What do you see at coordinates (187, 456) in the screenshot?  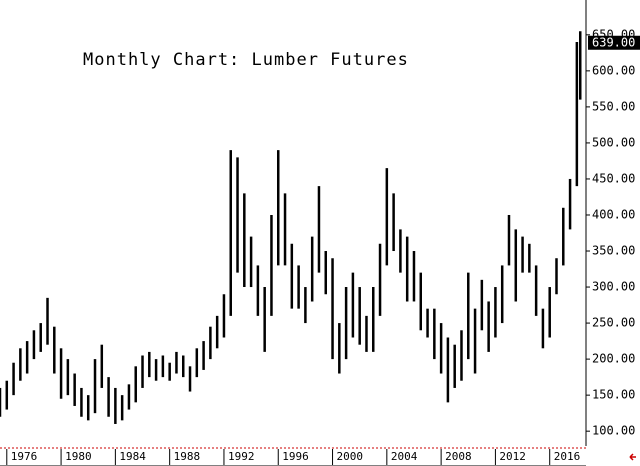 I see `x-tick-label: 1988` at bounding box center [187, 456].